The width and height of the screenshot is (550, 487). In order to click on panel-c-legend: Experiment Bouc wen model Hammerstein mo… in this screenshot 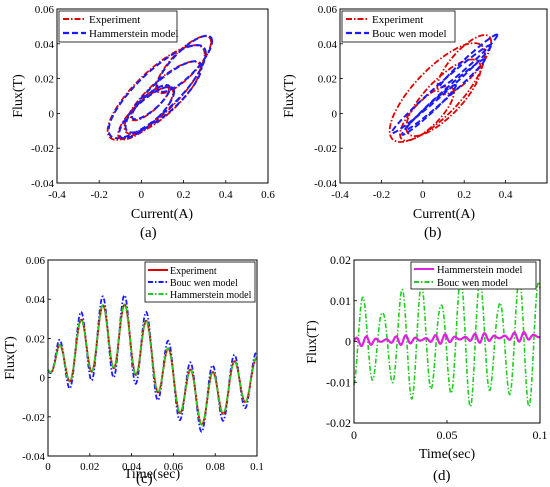, I will do `click(200, 282)`.